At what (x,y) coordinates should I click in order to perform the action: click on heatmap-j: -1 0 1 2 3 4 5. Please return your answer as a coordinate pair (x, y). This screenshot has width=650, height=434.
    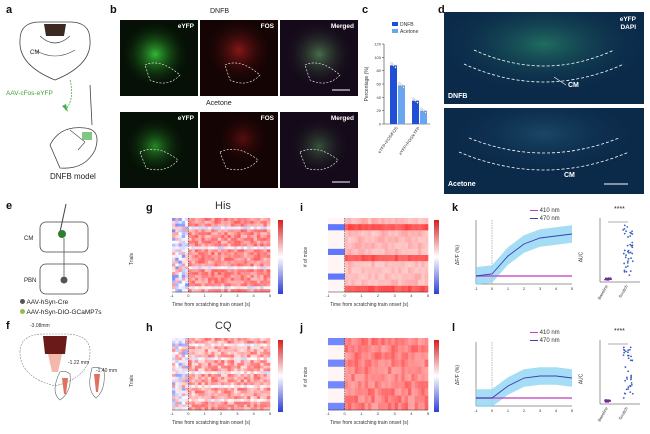
    Looking at the image, I should click on (378, 377).